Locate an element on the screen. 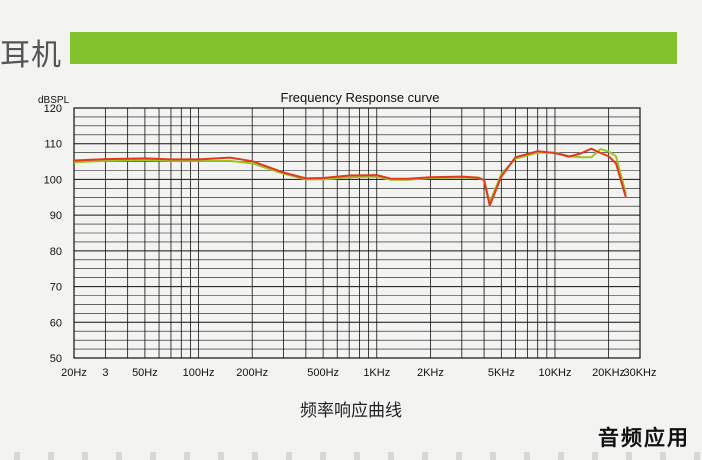 Image resolution: width=702 pixels, height=460 pixels. y-tick-label: 60 is located at coordinates (56, 323).